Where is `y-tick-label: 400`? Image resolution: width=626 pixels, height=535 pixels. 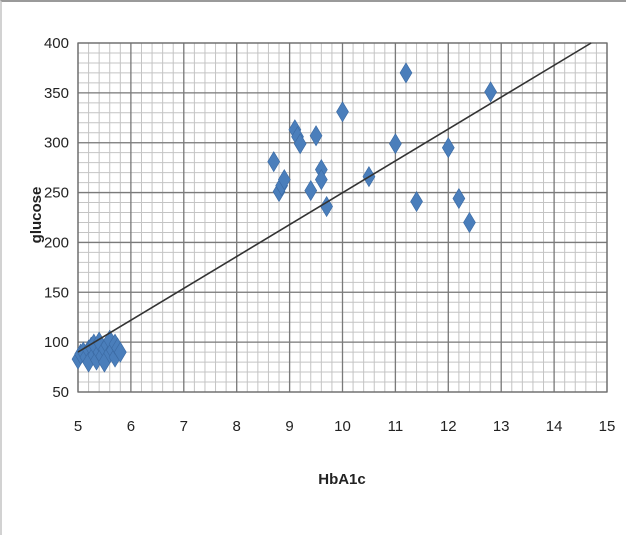
y-tick-label: 400 is located at coordinates (56, 43).